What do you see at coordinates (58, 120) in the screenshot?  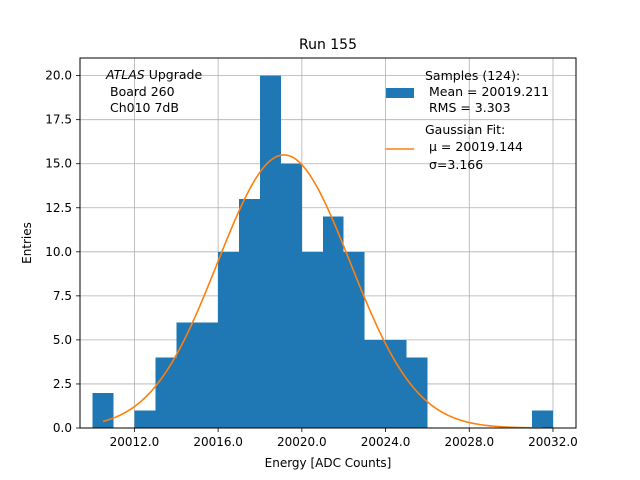 I see `y-tick-label: 17.5` at bounding box center [58, 120].